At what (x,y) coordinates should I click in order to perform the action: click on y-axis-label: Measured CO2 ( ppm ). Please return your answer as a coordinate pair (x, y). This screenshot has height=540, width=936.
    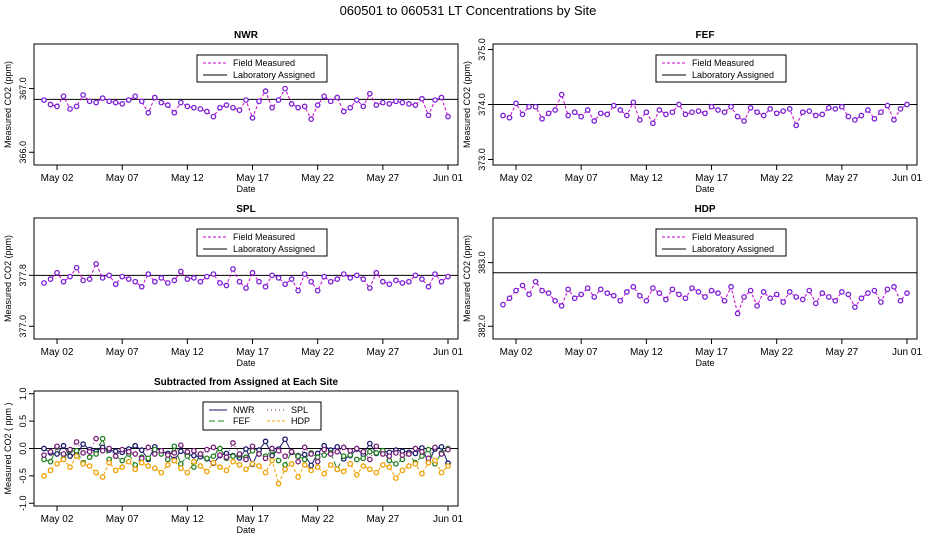
    Looking at the image, I should click on (8, 448).